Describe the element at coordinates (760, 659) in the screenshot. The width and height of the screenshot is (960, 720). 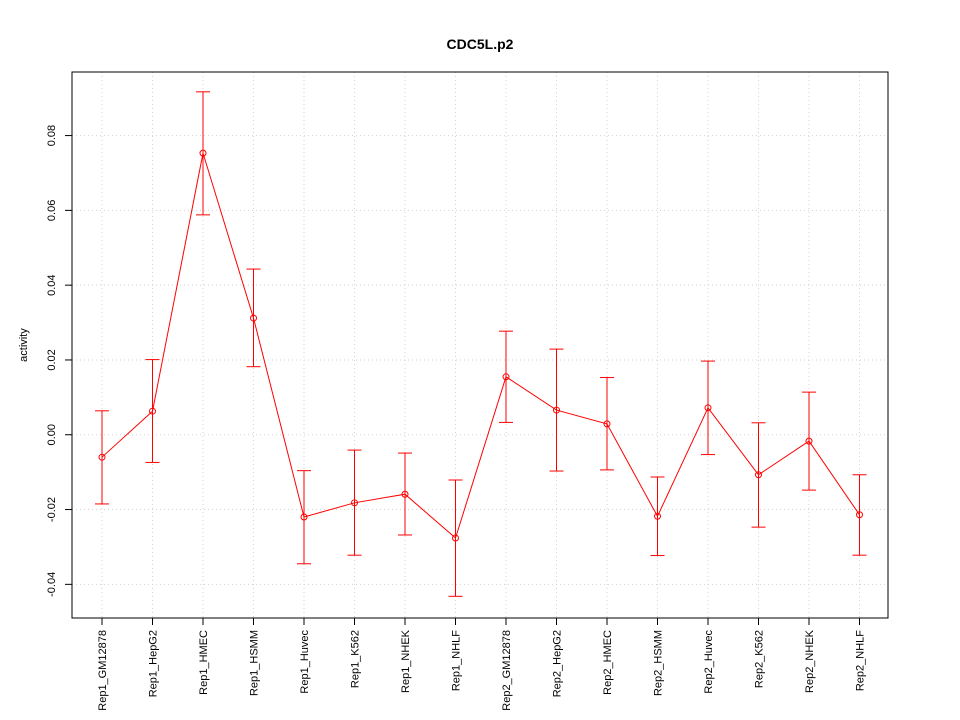
I see `x-tick-label: Rep2_K562` at that location.